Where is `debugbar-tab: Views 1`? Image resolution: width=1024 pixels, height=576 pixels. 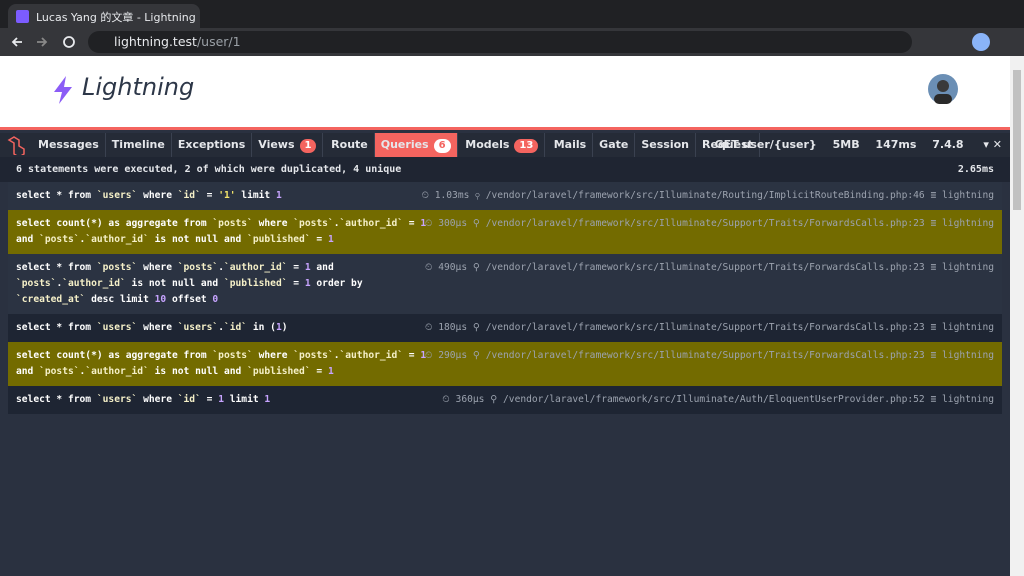
debugbar-tab: Views 1 is located at coordinates (288, 145).